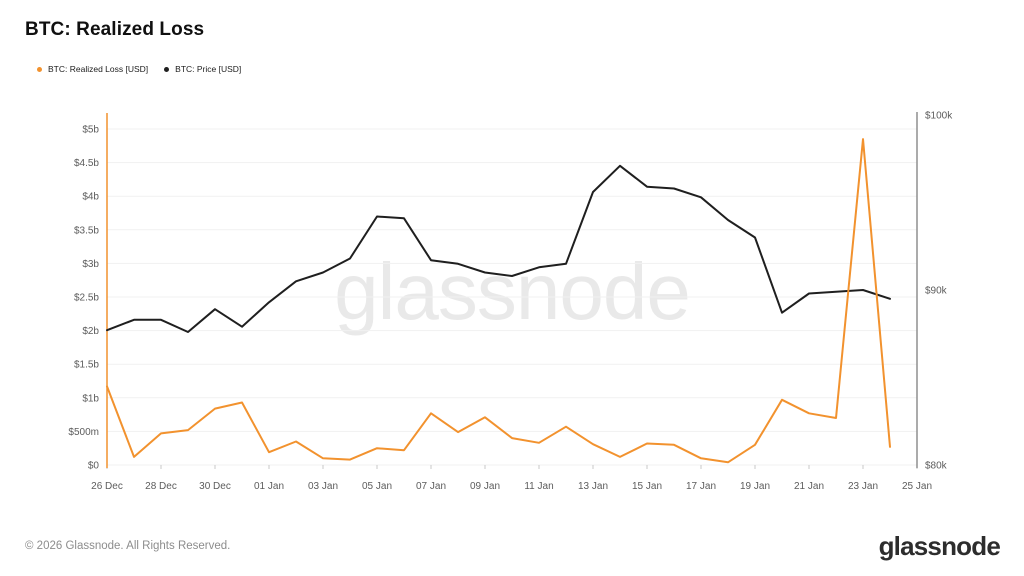  Describe the element at coordinates (98, 69) in the screenshot. I see `legend-label: BTC: Realized Loss [USD]` at that location.